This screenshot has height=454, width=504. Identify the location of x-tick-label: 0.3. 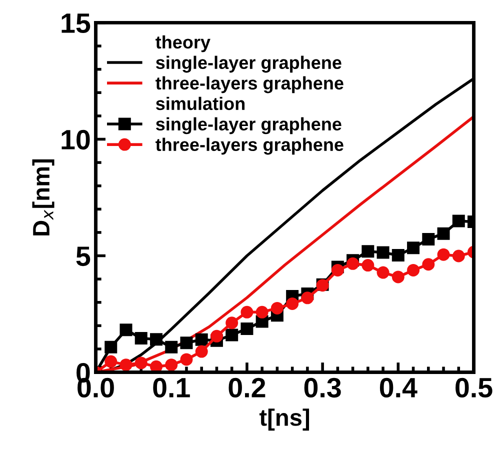
(322, 388).